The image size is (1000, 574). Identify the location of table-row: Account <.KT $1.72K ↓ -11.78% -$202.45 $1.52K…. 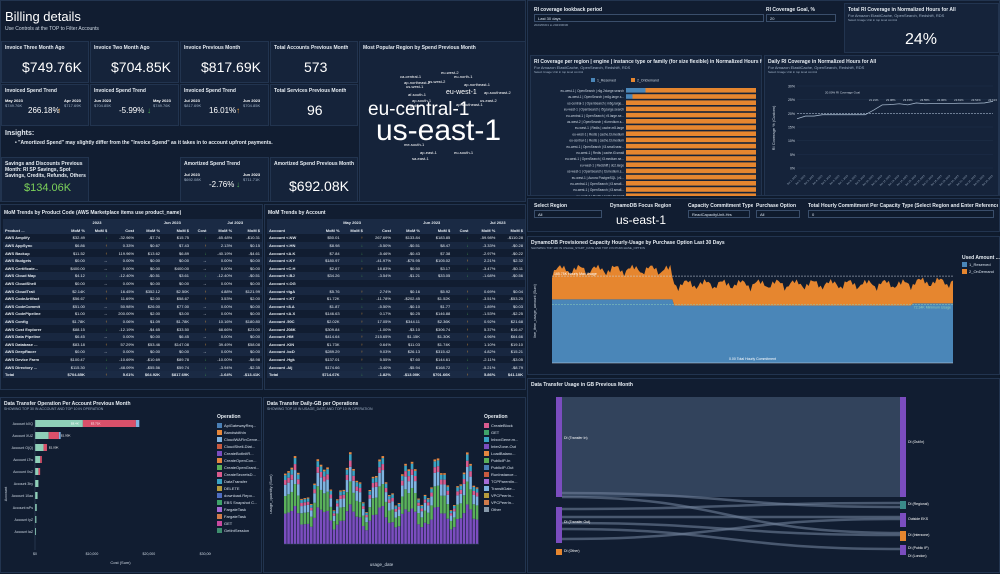
(396, 299).